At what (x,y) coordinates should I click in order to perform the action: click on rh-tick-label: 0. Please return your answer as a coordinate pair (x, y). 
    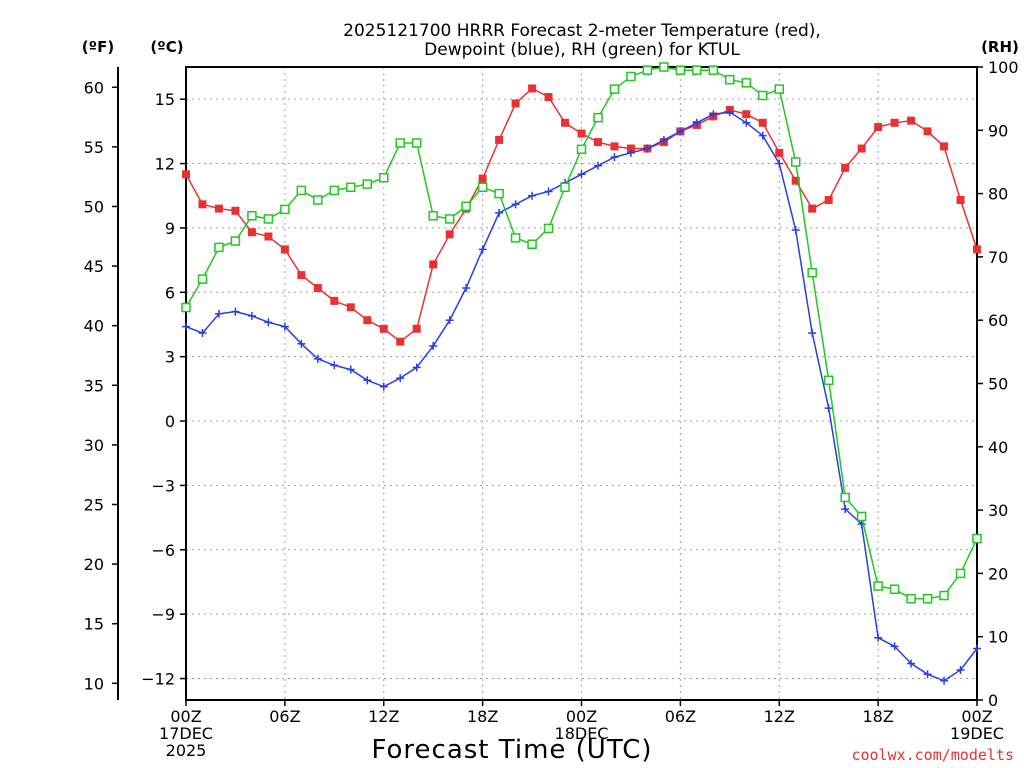
    Looking at the image, I should click on (993, 700).